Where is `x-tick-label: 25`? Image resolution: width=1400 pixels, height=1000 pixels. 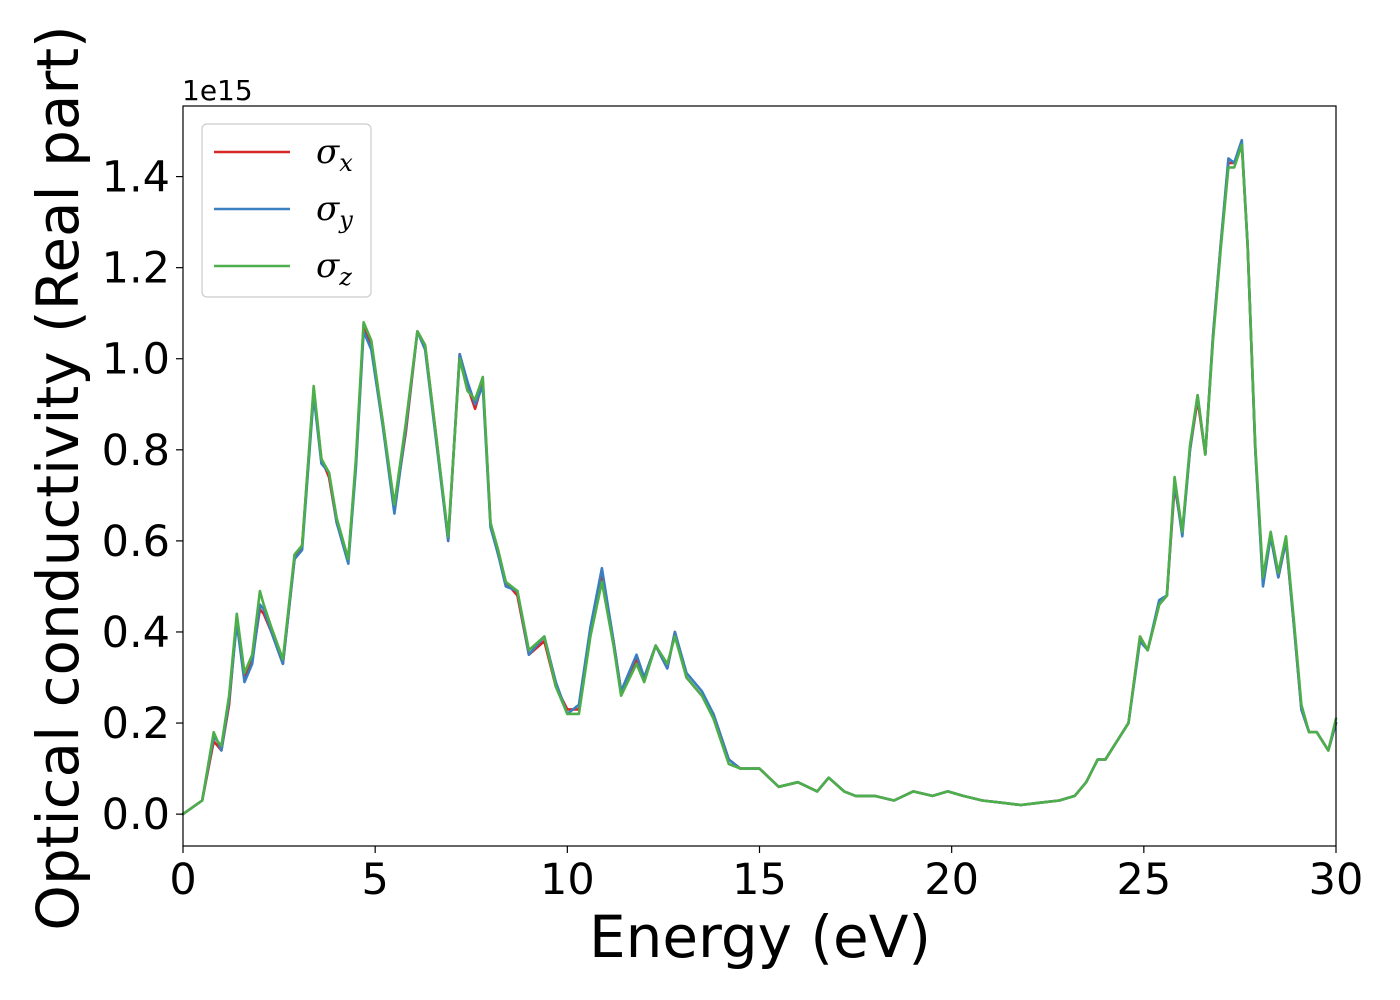 x-tick-label: 25 is located at coordinates (1143, 880).